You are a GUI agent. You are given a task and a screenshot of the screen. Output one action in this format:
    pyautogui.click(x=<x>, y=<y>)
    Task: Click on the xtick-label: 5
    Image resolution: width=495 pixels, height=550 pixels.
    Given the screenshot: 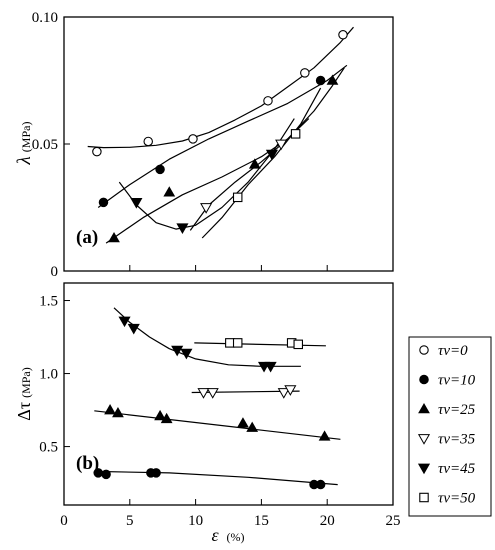 What is the action you would take?
    pyautogui.click(x=130, y=521)
    